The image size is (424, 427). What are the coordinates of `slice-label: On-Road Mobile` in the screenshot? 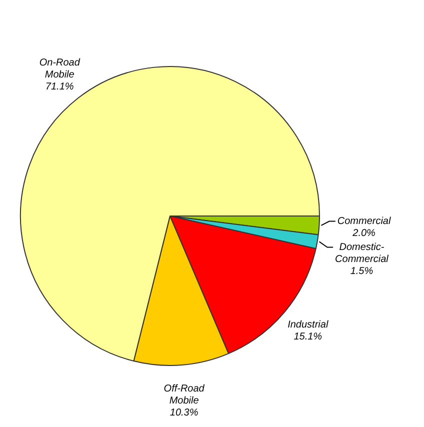 It's located at (59, 68).